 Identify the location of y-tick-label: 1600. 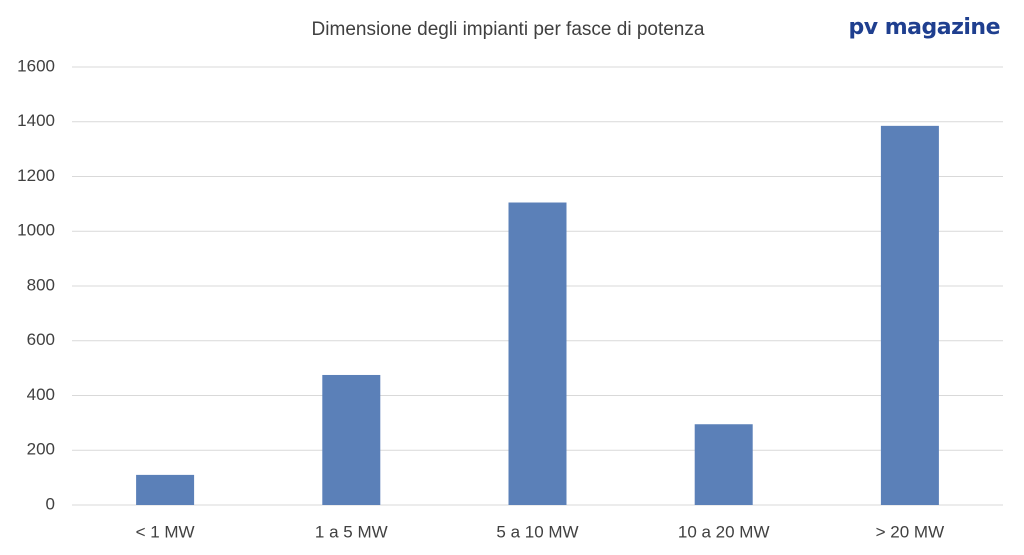
(36, 65).